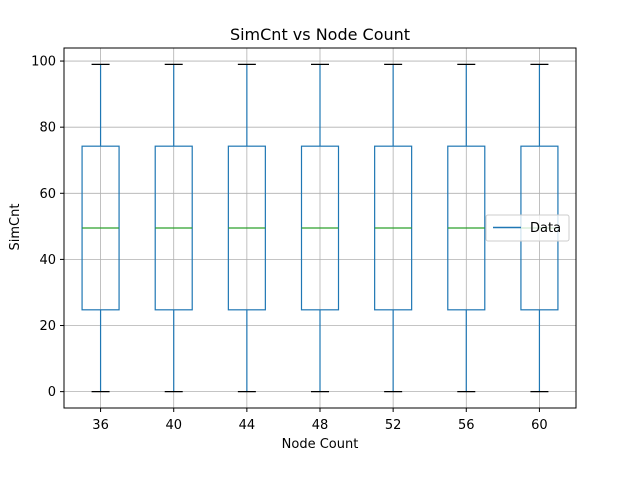  Describe the element at coordinates (100, 425) in the screenshot. I see `x-tick-label: 36` at that location.